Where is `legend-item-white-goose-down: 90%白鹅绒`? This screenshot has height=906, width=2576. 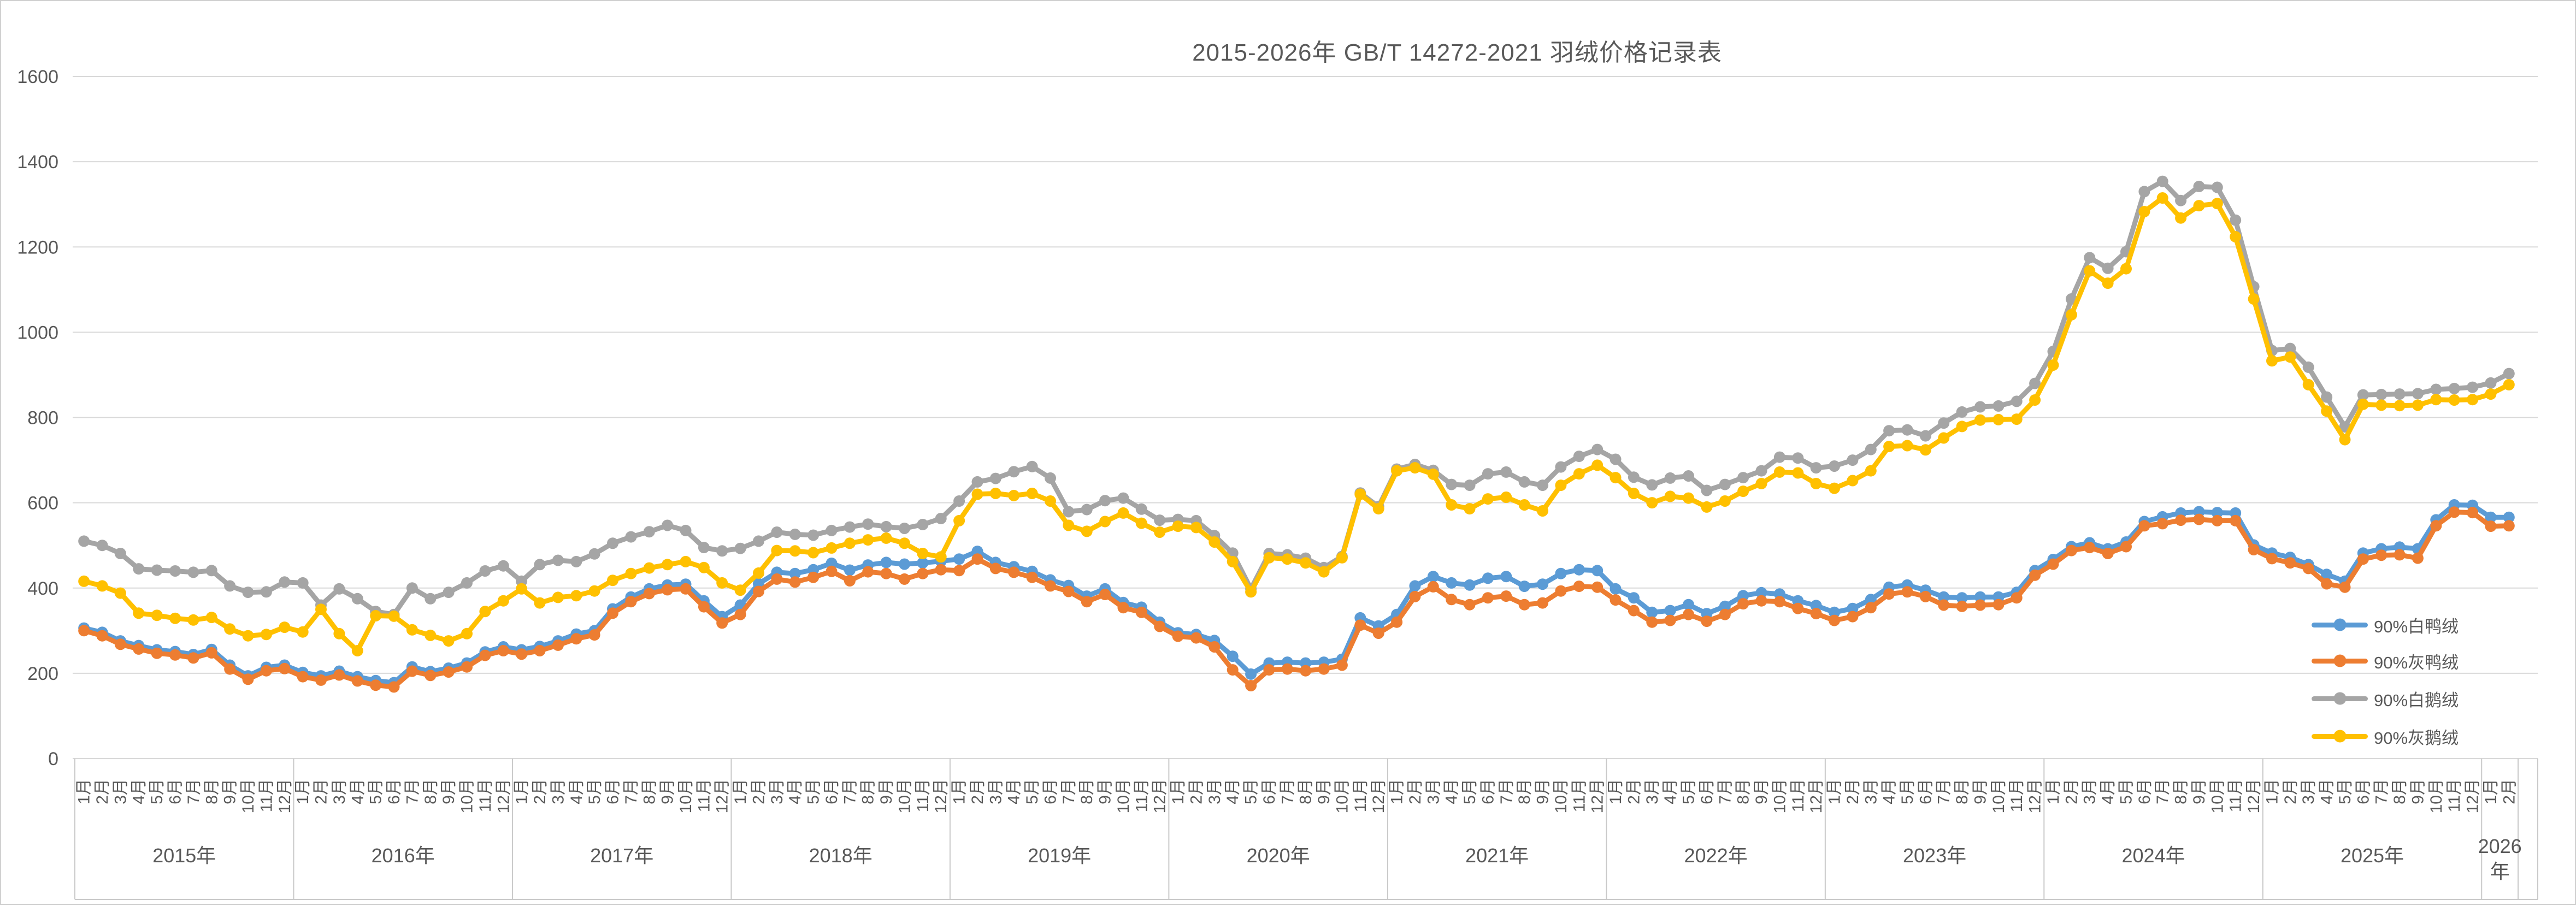
legend-item-white-goose-down: 90%白鹅绒 is located at coordinates (2385, 699).